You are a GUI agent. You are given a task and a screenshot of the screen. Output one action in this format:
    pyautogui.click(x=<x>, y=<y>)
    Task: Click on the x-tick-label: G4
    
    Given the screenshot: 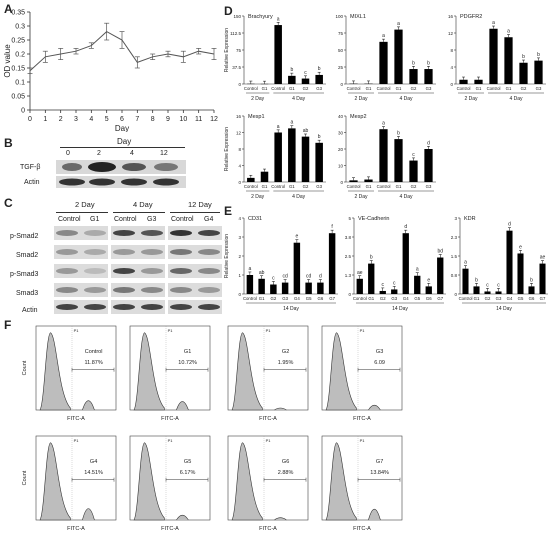 What is the action you would take?
    pyautogui.click(x=510, y=298)
    